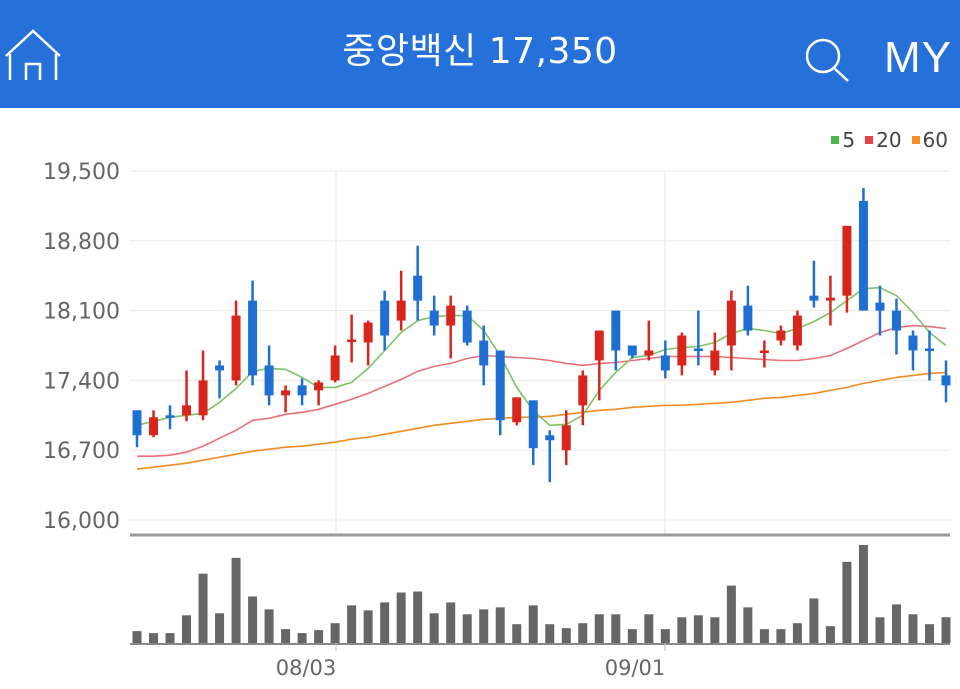 This screenshot has width=960, height=689. Describe the element at coordinates (81, 242) in the screenshot. I see `y-tick-label: 18,800` at that location.